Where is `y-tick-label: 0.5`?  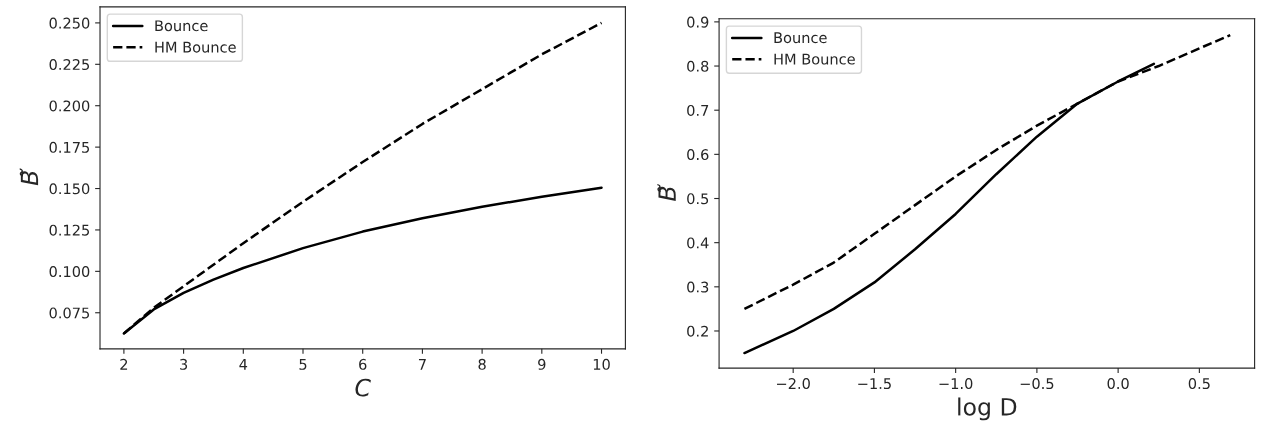 y-tick-label: 0.5 is located at coordinates (698, 199).